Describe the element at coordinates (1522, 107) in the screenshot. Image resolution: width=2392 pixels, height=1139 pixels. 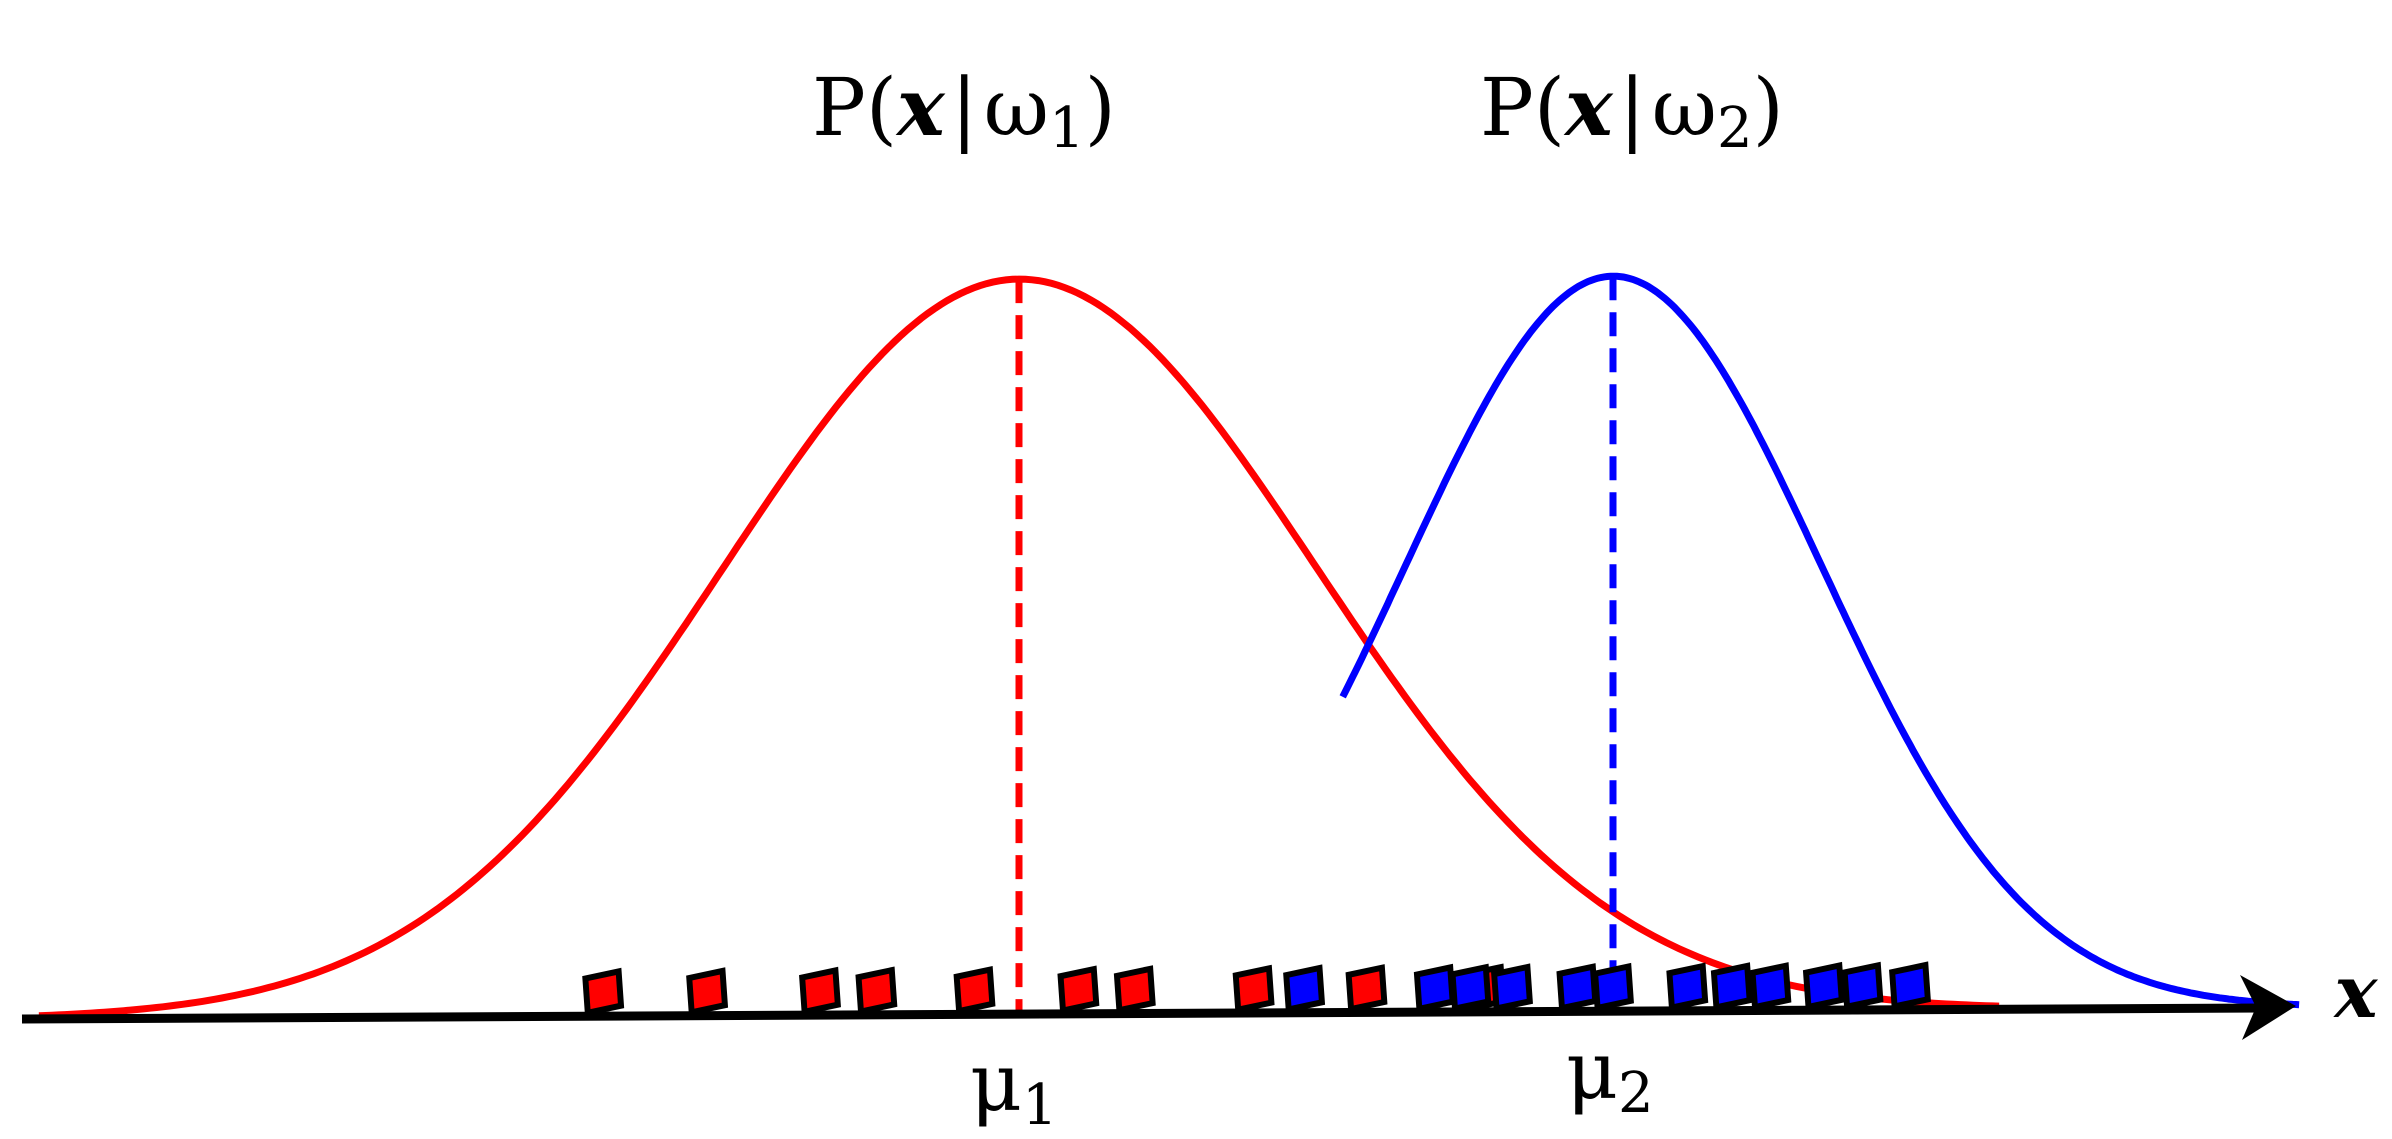
I see `class2-label-p: P(` at that location.